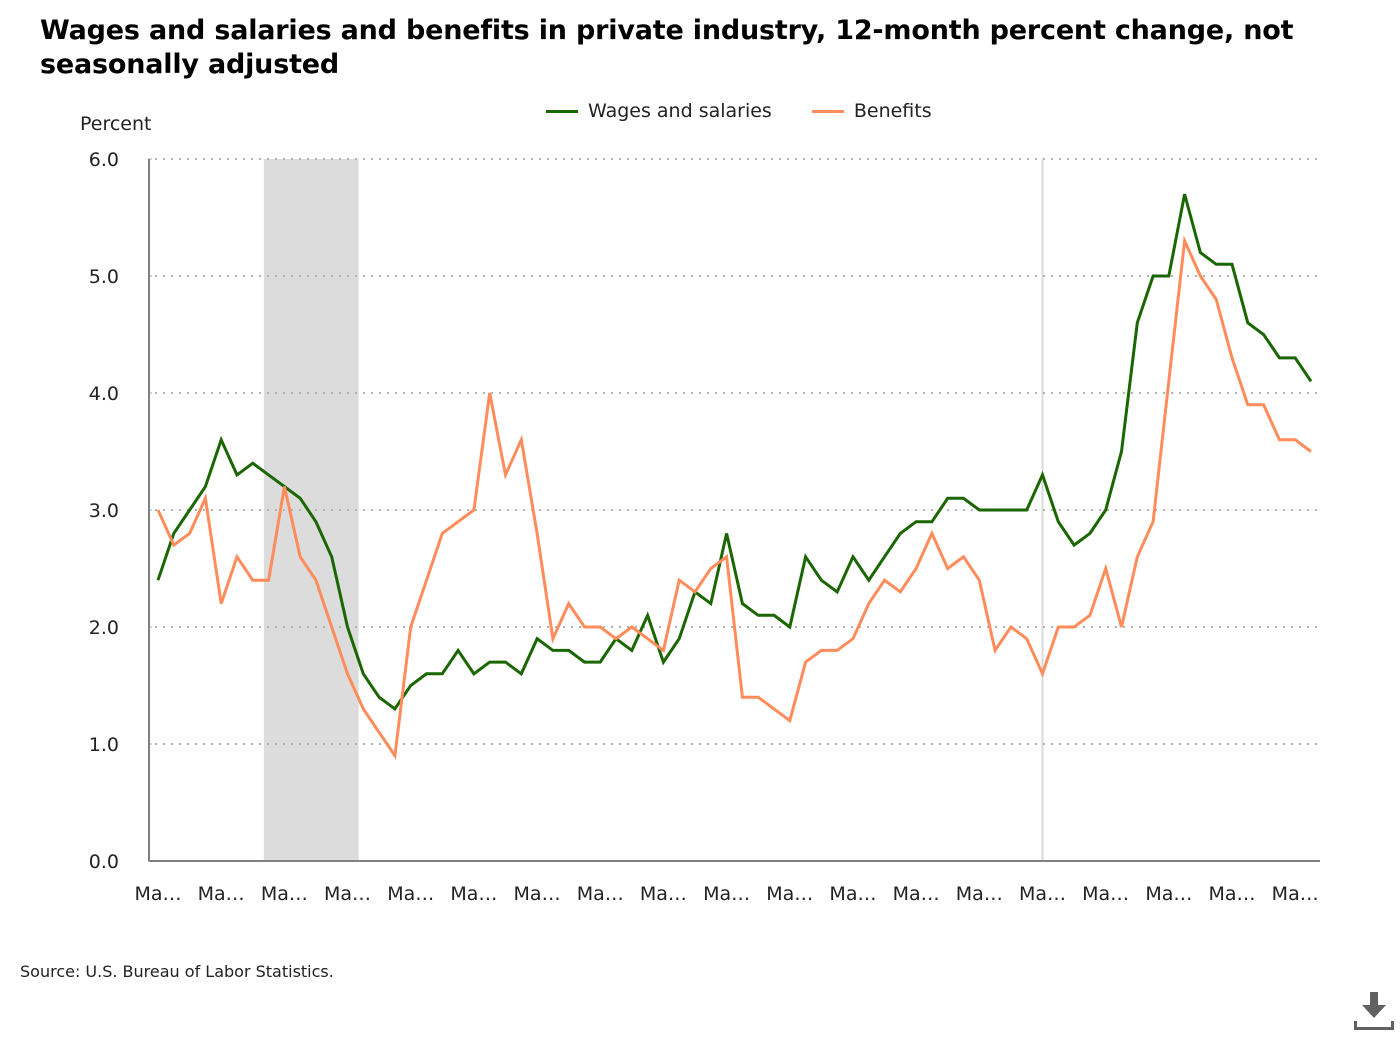  Describe the element at coordinates (104, 394) in the screenshot. I see `y-tick-label: 4.0` at that location.